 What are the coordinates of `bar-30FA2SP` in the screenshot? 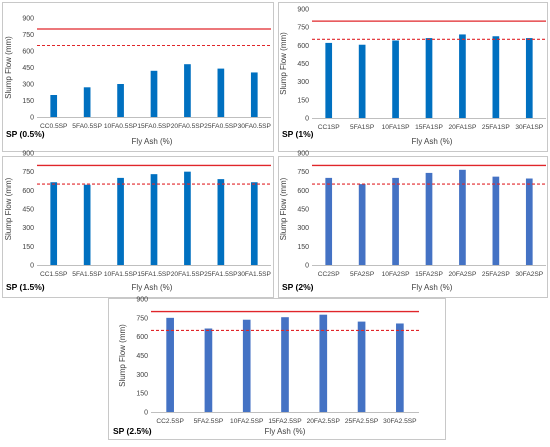 It's located at (529, 221).